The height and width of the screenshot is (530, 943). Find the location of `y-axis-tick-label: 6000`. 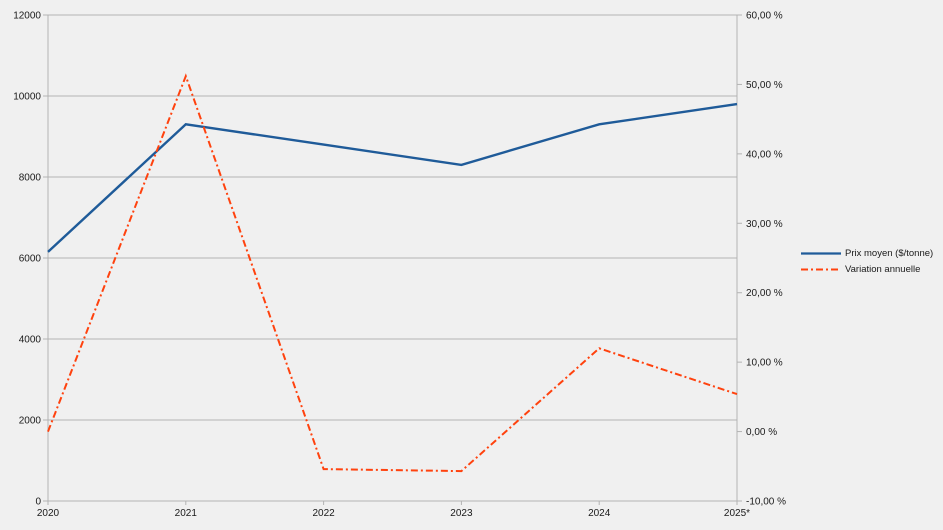

y-axis-tick-label: 6000 is located at coordinates (30, 259).